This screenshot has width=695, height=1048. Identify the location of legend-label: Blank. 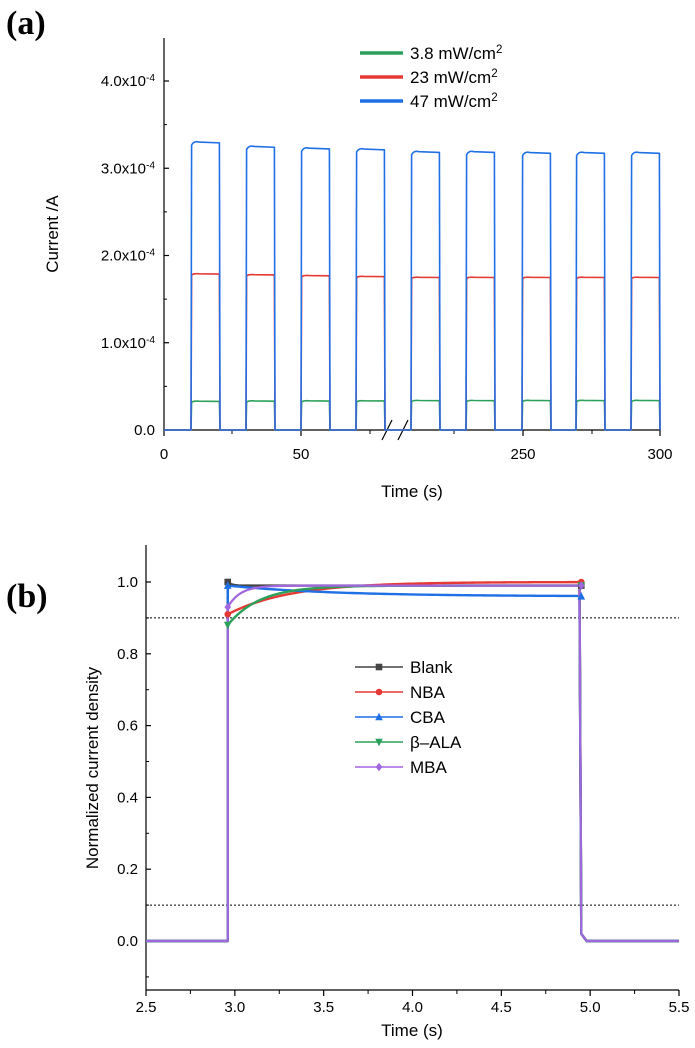
(431, 667).